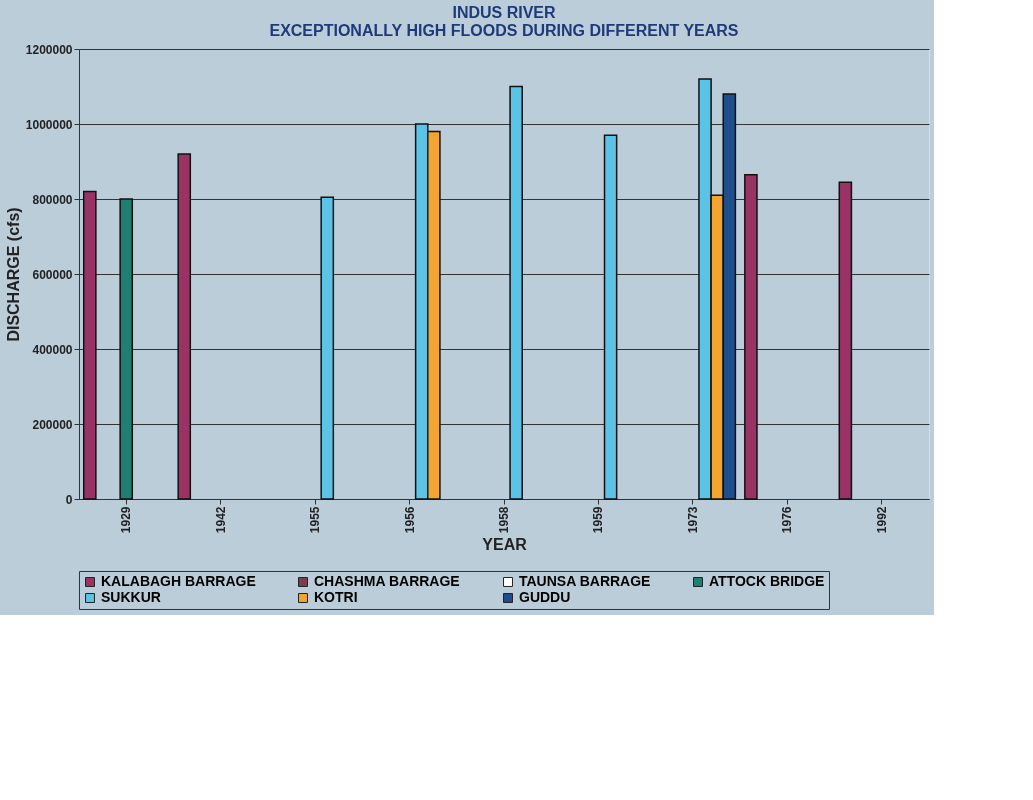  I want to click on x-tick-label: 1959, so click(598, 520).